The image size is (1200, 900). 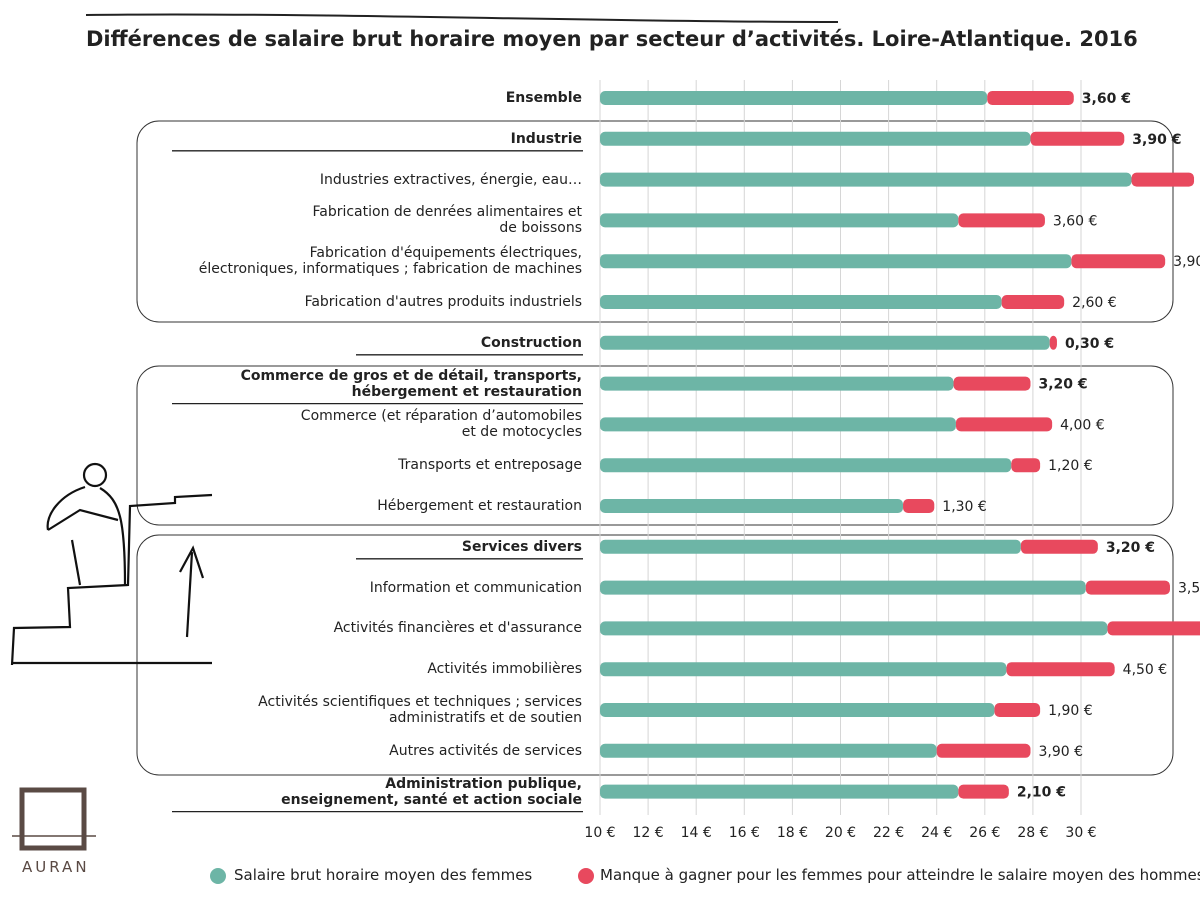 I want to click on category-label: Construction, so click(x=531, y=342).